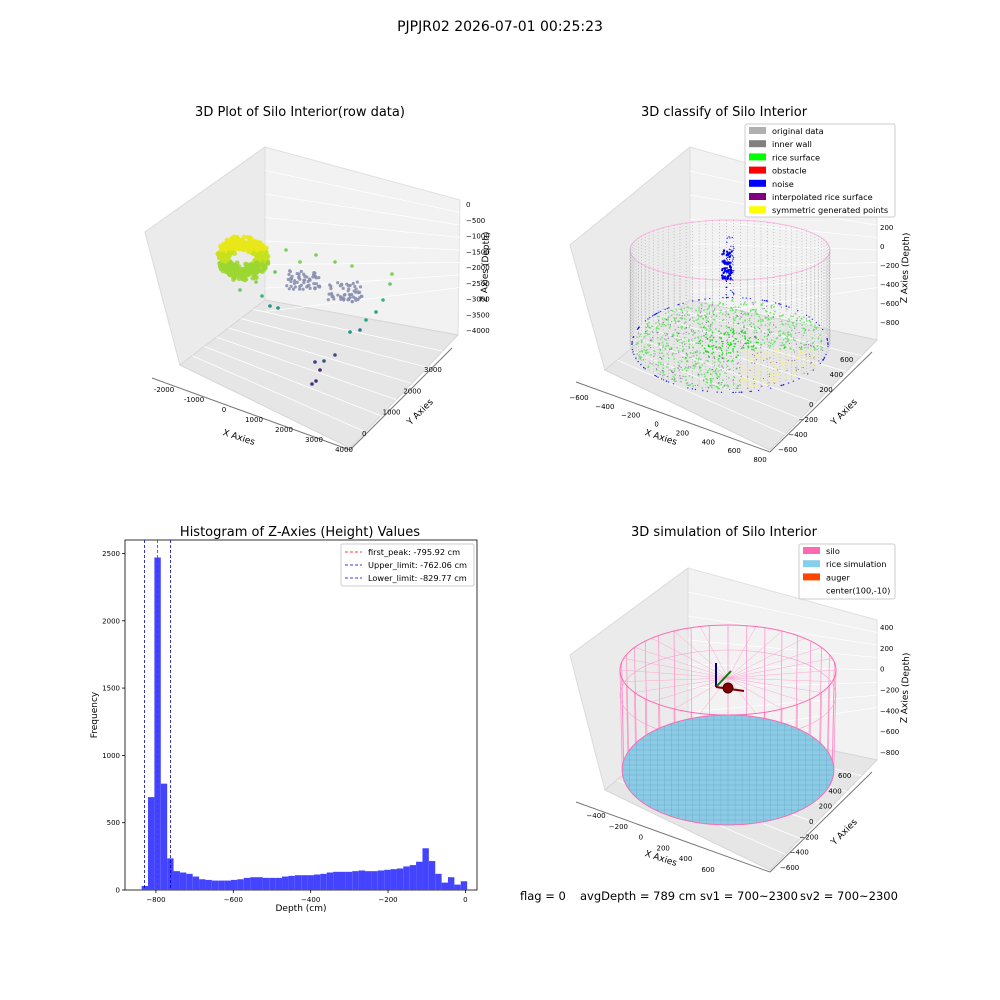 The height and width of the screenshot is (1000, 1000). I want to click on raw-gridlines, so click(326, 301).